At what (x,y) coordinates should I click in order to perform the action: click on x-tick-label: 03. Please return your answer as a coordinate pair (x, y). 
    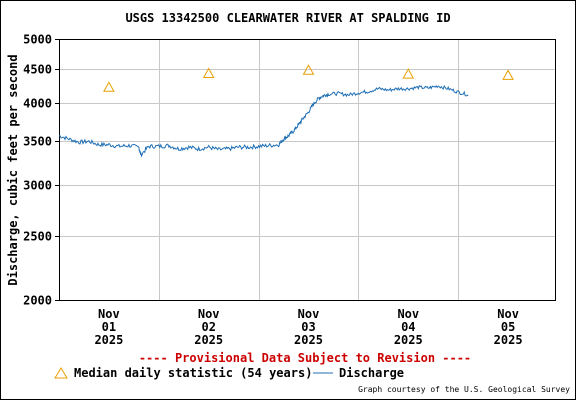
    Looking at the image, I should click on (308, 327).